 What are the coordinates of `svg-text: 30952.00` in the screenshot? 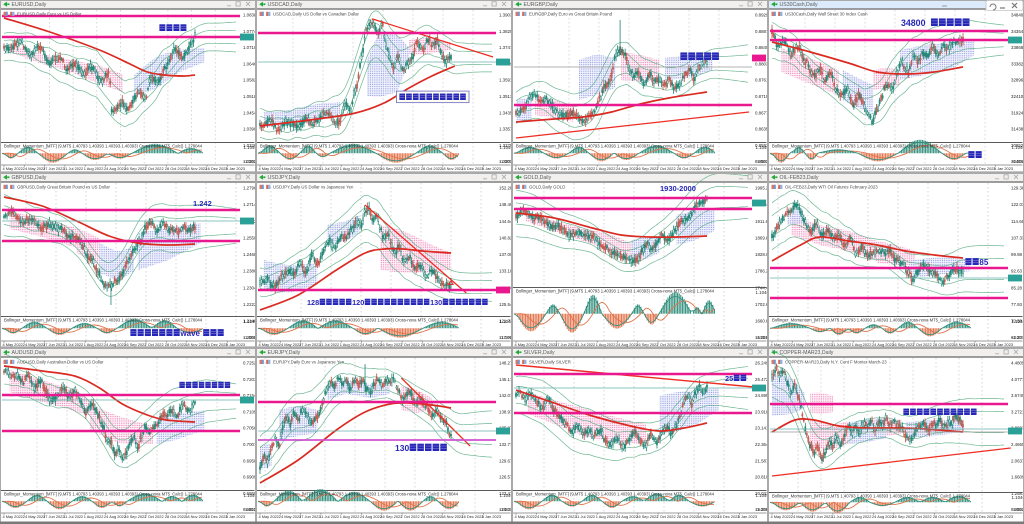 It's located at (1017, 145).